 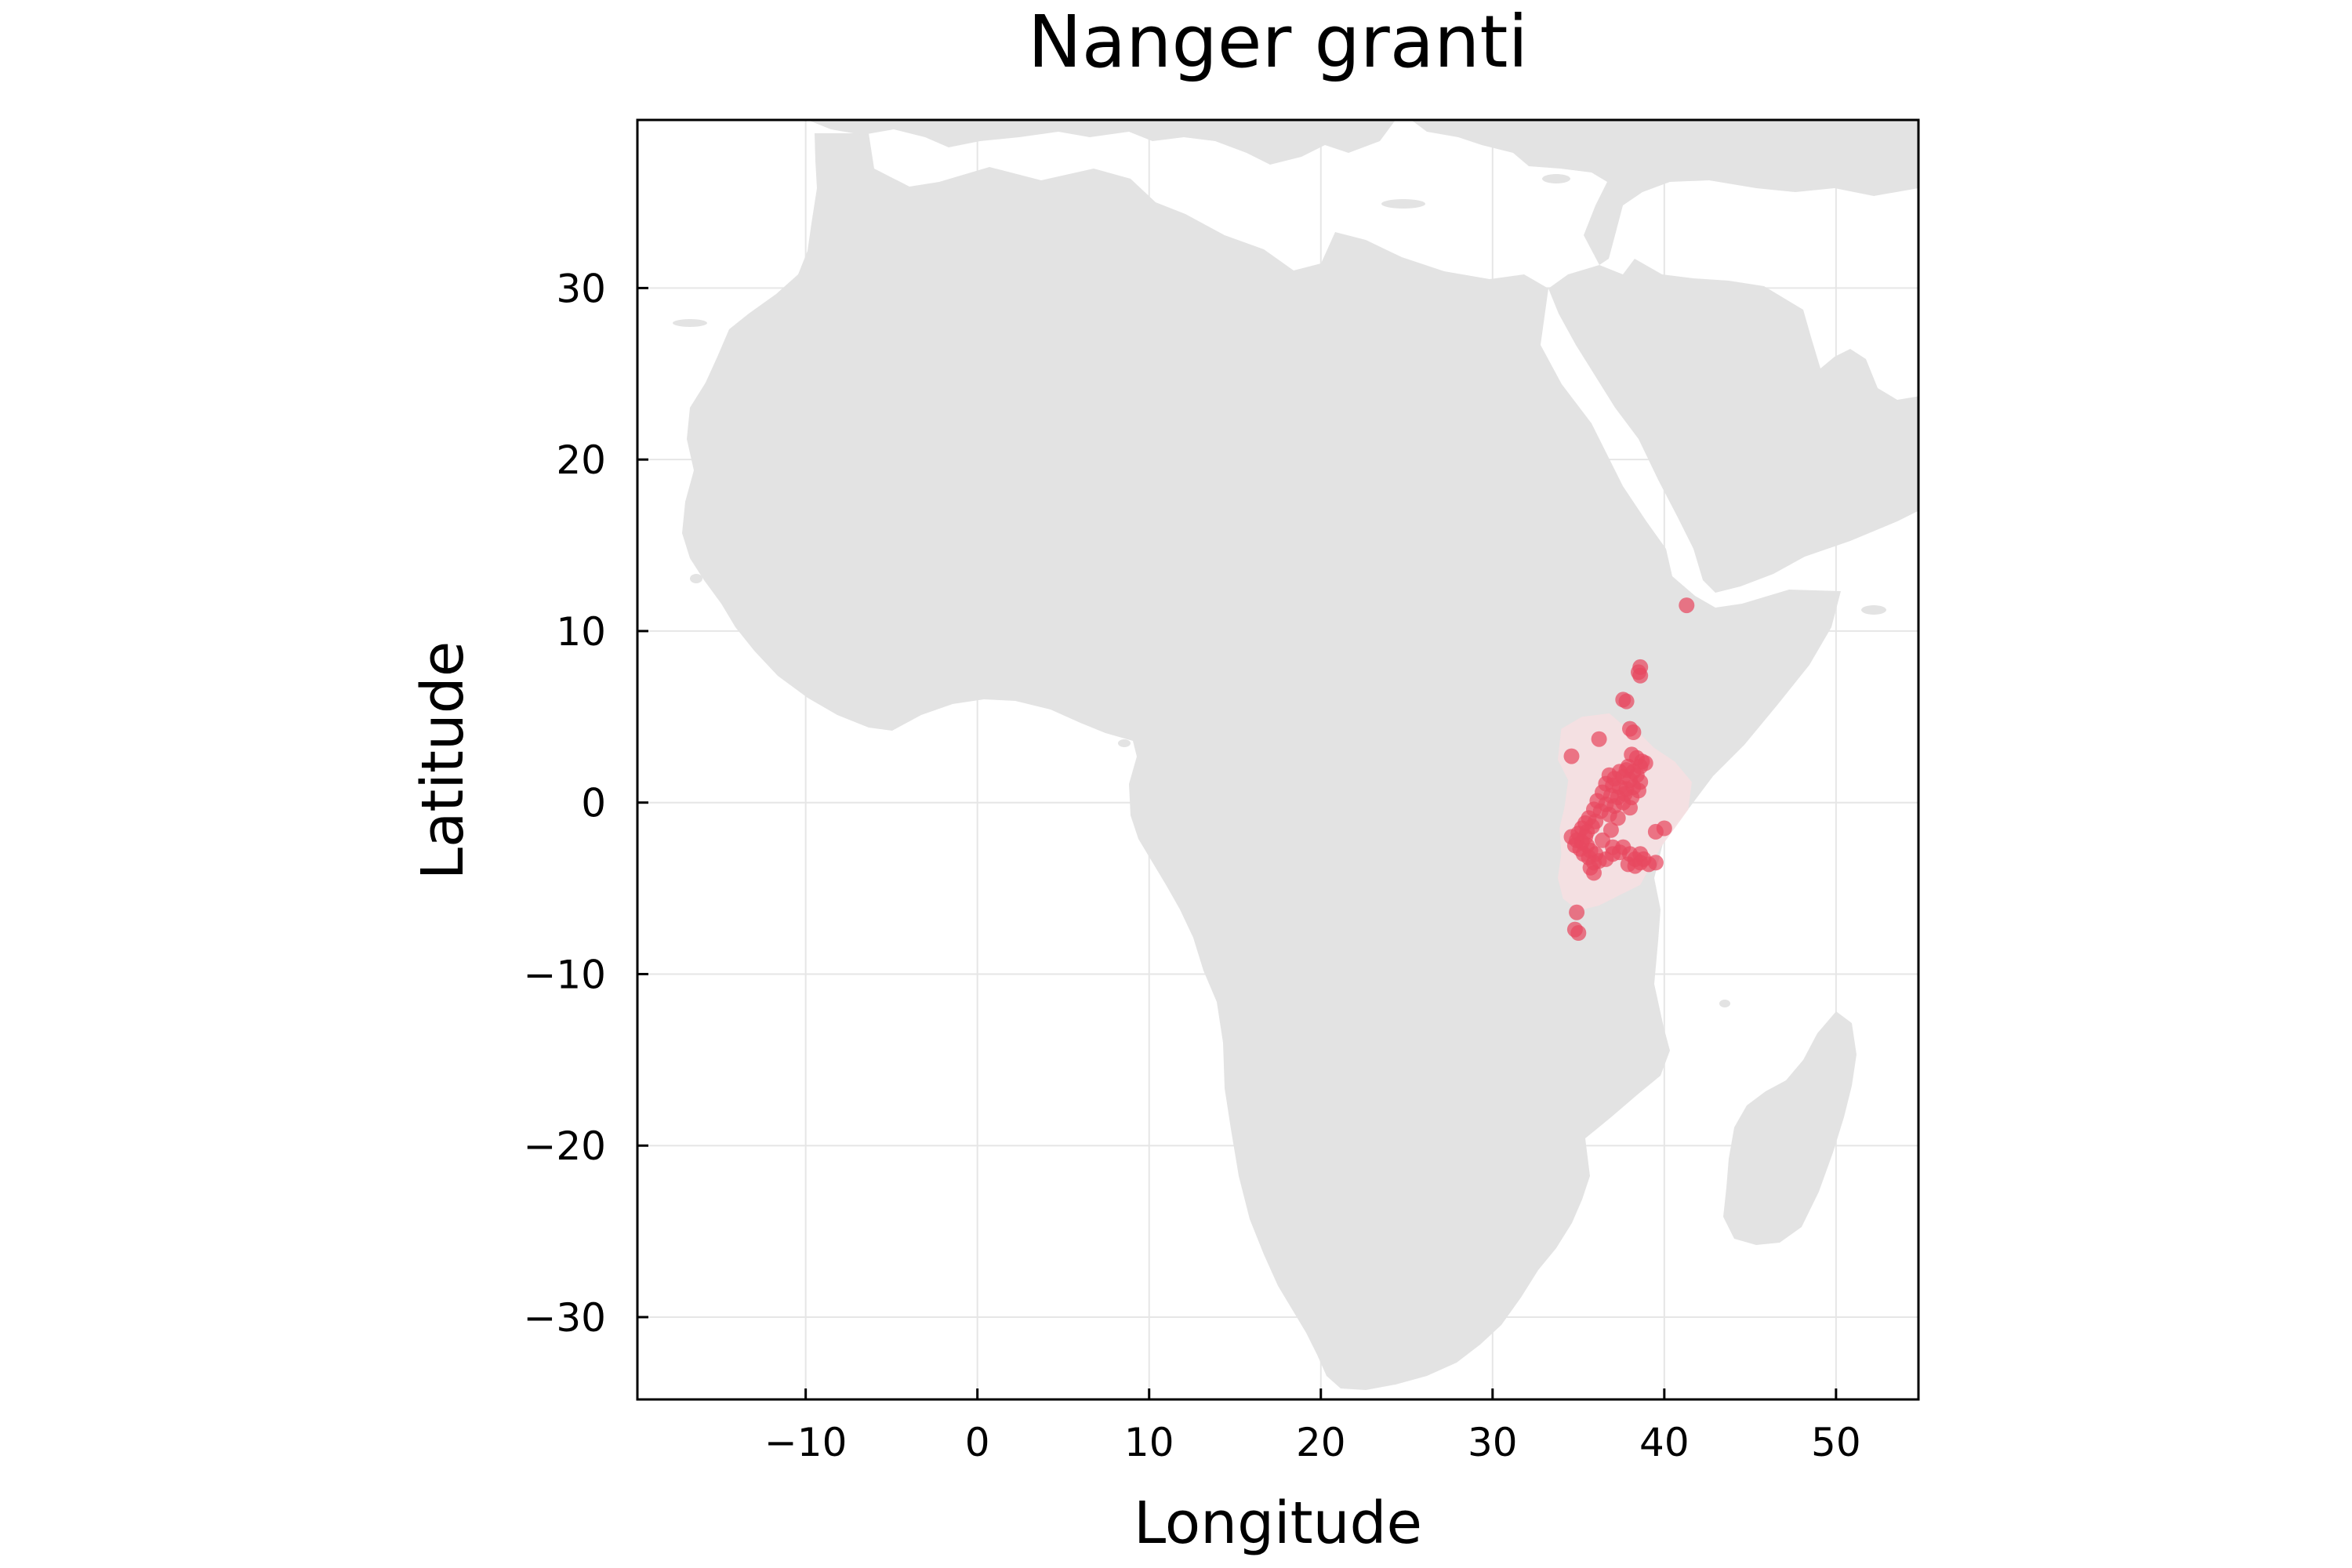 I want to click on levant-turkey-landmass, so click(x=1664, y=192).